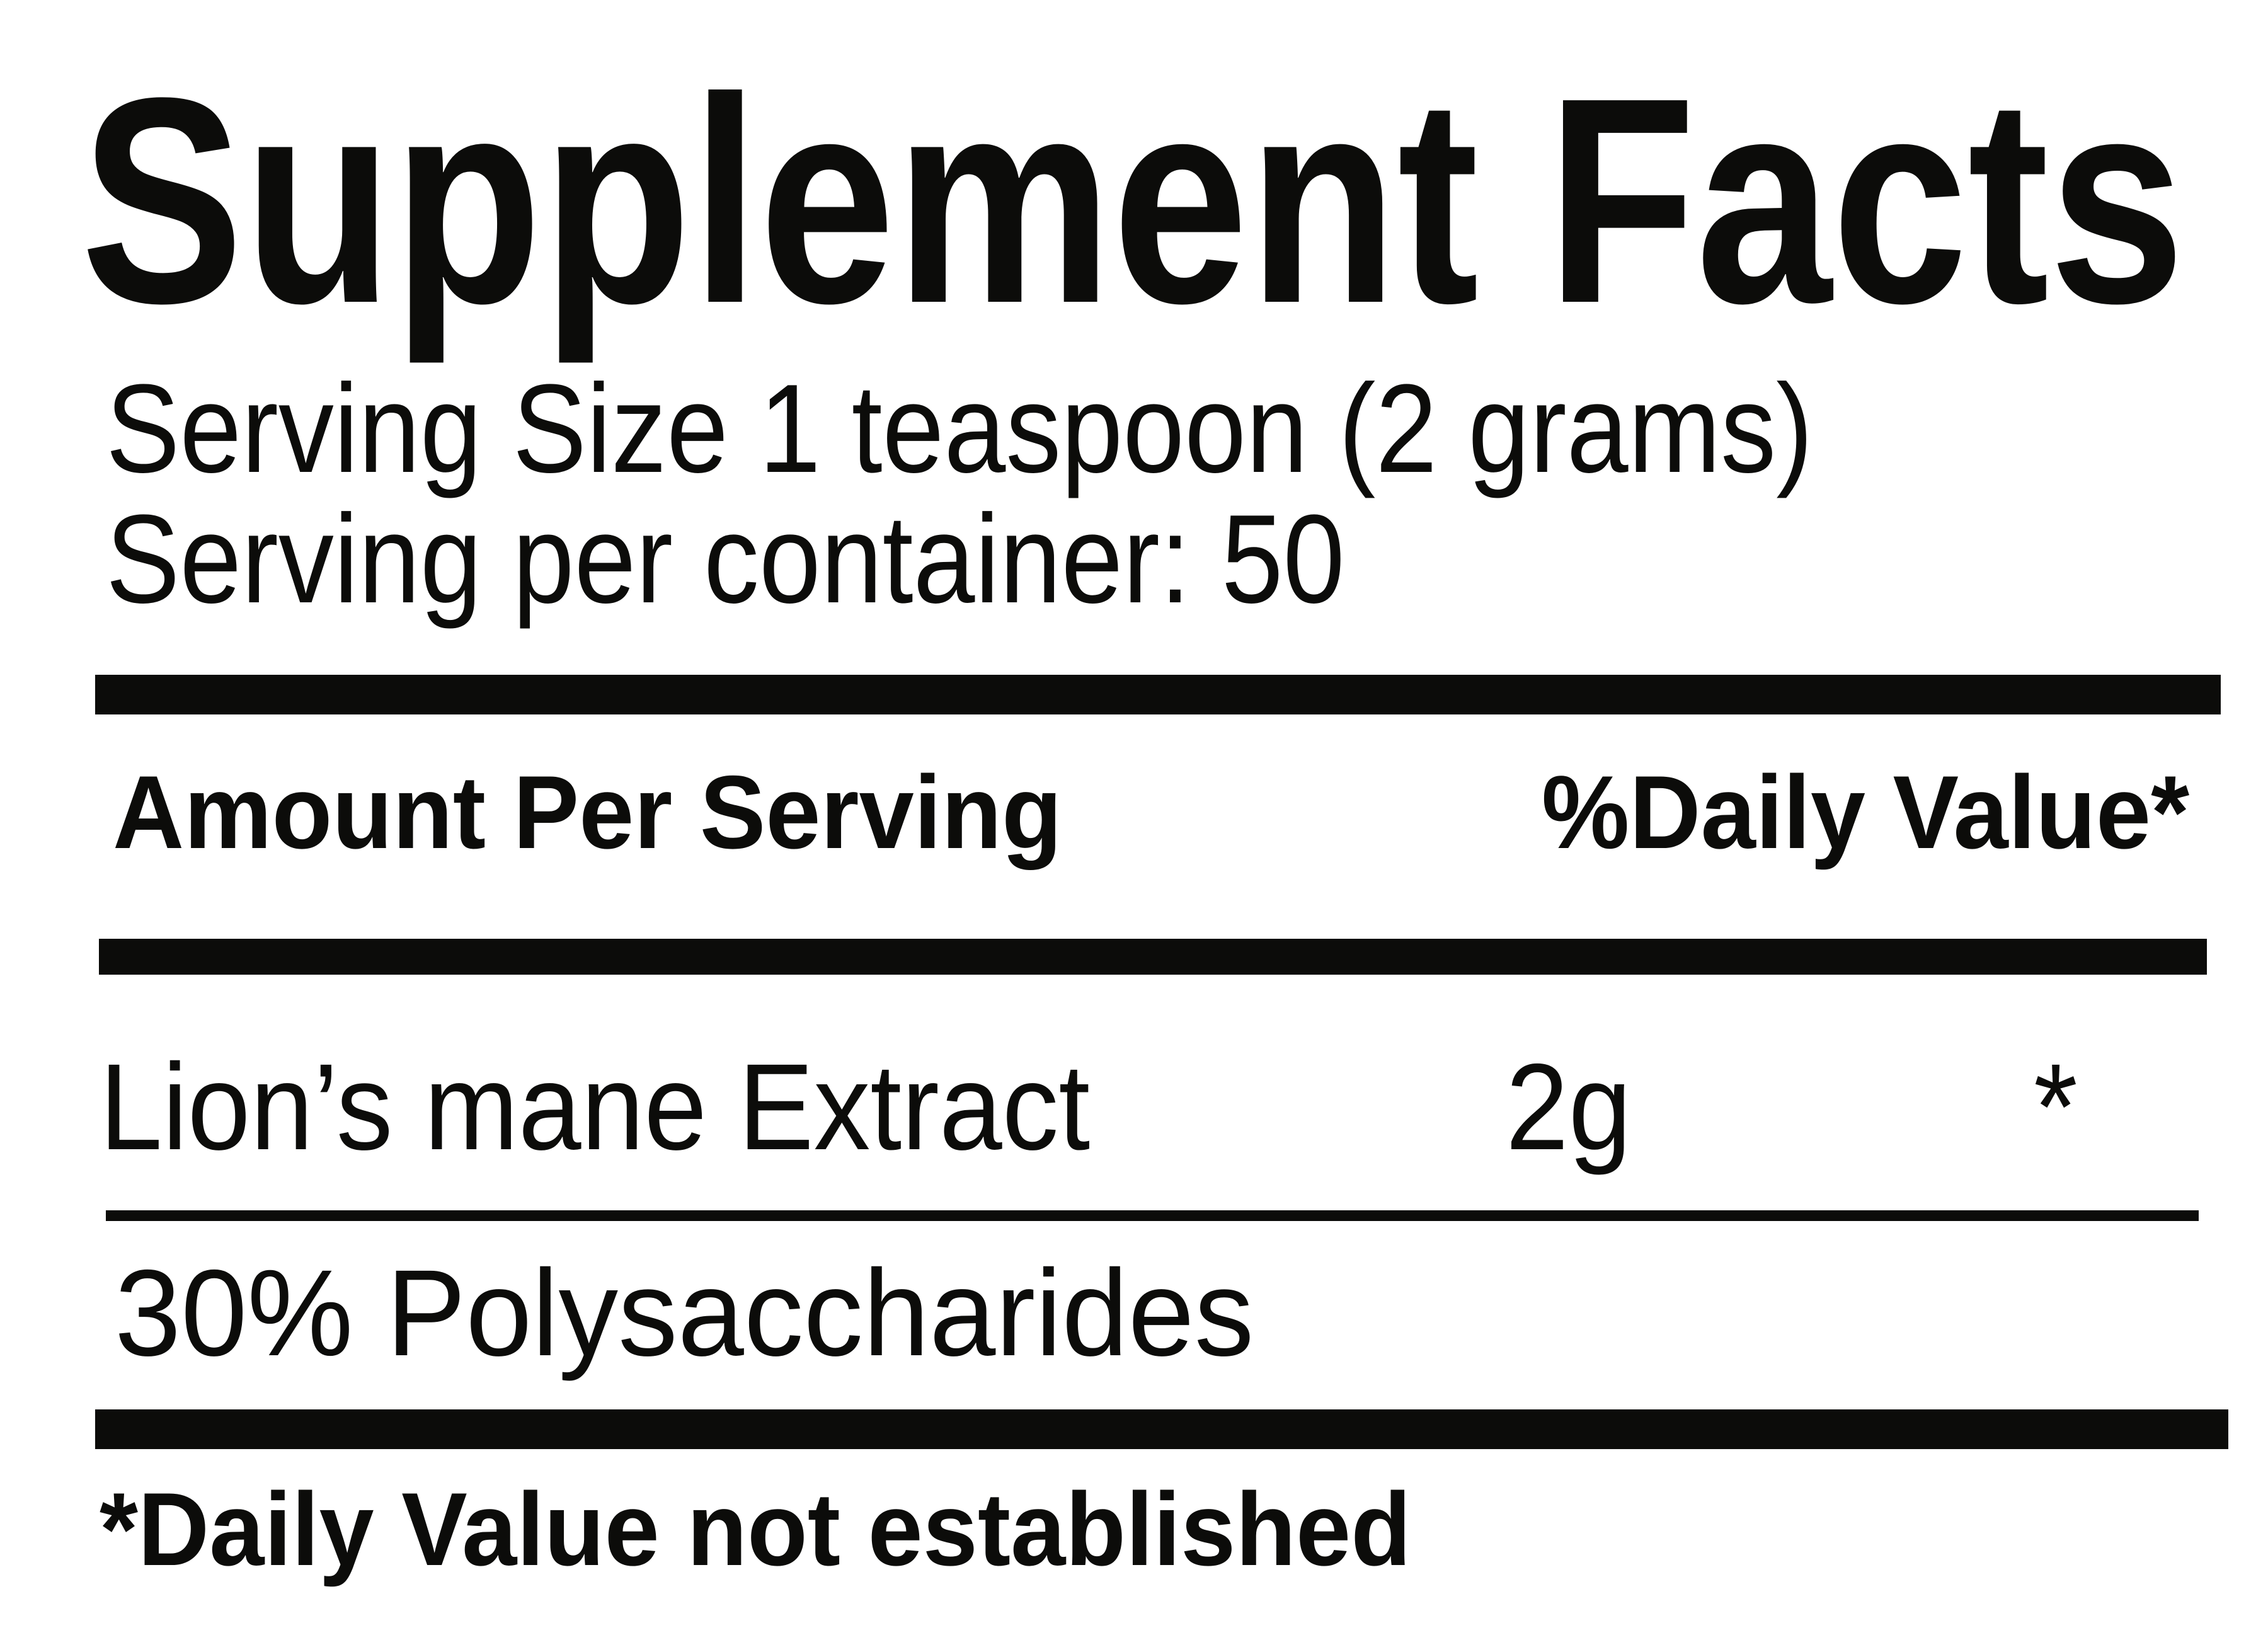 This screenshot has height=1640, width=2268. I want to click on ingredient-name: Lion’s mane Extract, so click(595, 1107).